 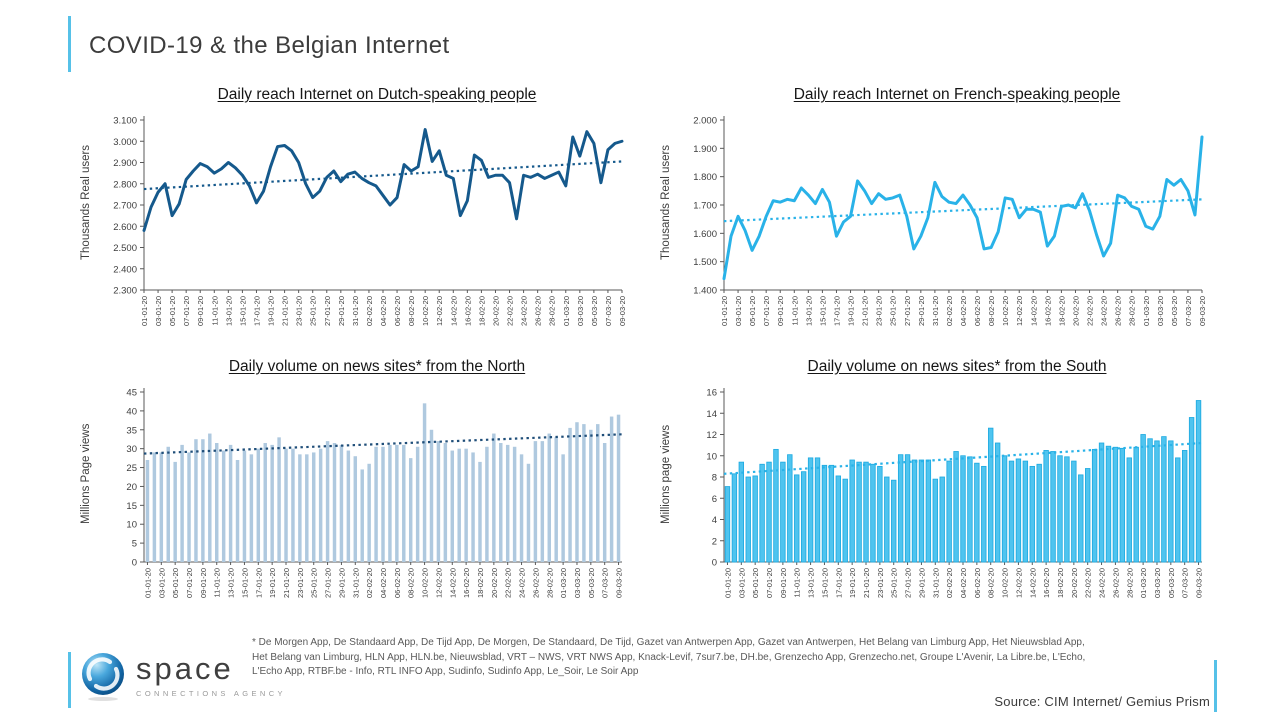 I want to click on svg-text: 27-01-20, so click(x=907, y=311).